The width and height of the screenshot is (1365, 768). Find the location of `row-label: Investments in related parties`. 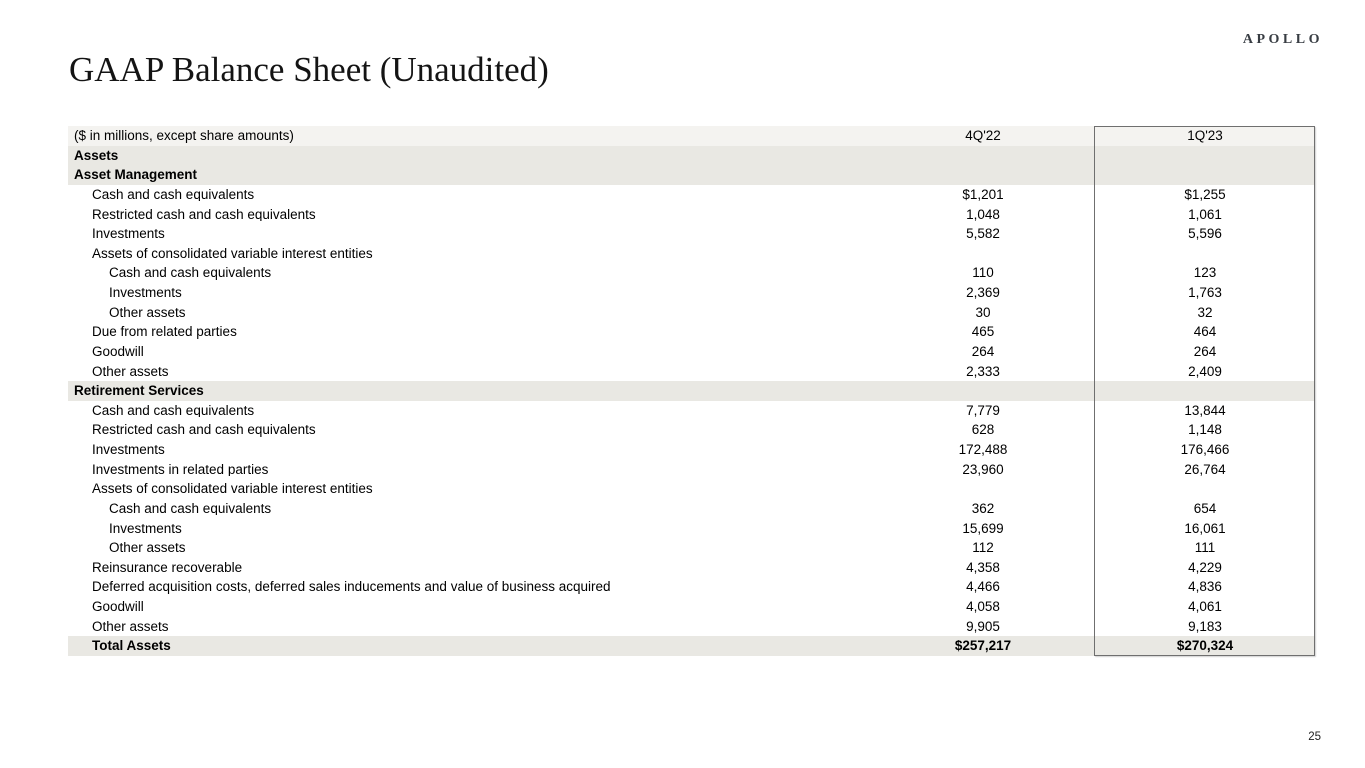

row-label: Investments in related parties is located at coordinates (180, 469).